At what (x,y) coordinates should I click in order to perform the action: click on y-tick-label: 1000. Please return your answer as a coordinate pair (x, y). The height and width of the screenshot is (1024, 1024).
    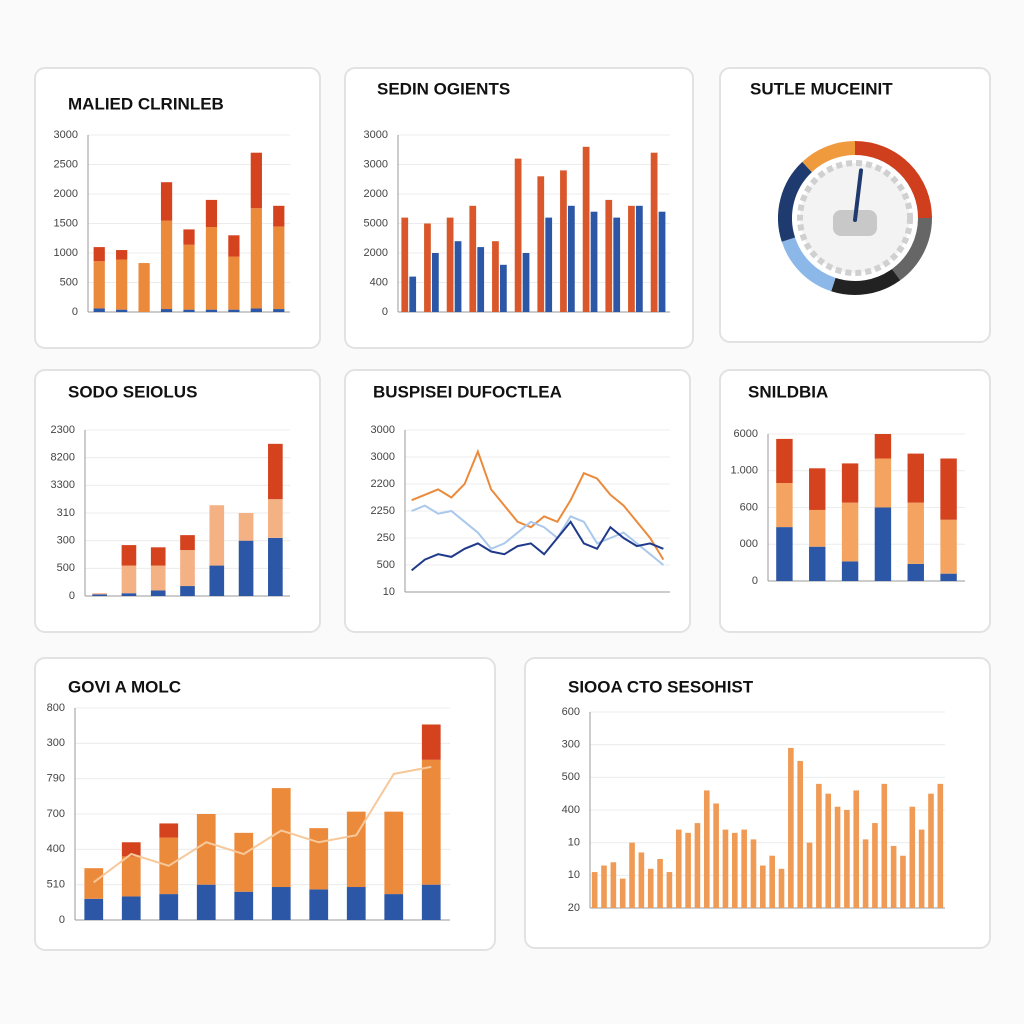
    Looking at the image, I should click on (66, 253).